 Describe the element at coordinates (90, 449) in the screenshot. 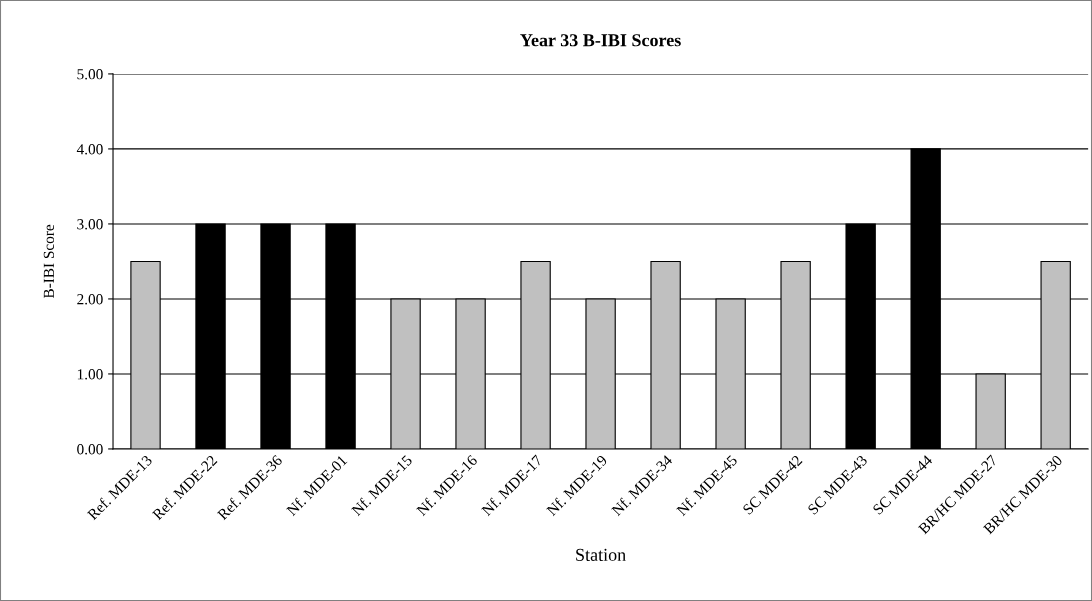

I see `y-tick-label: 0.00` at that location.